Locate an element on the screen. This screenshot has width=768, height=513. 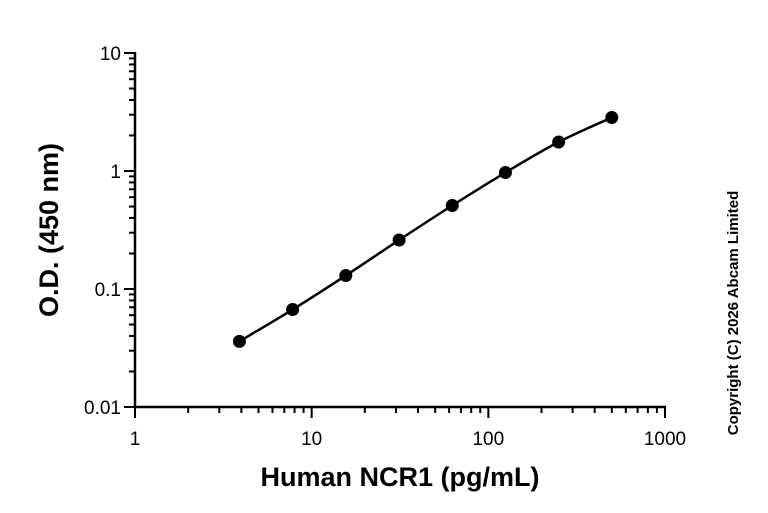
x-tick-label: 1000 is located at coordinates (665, 439).